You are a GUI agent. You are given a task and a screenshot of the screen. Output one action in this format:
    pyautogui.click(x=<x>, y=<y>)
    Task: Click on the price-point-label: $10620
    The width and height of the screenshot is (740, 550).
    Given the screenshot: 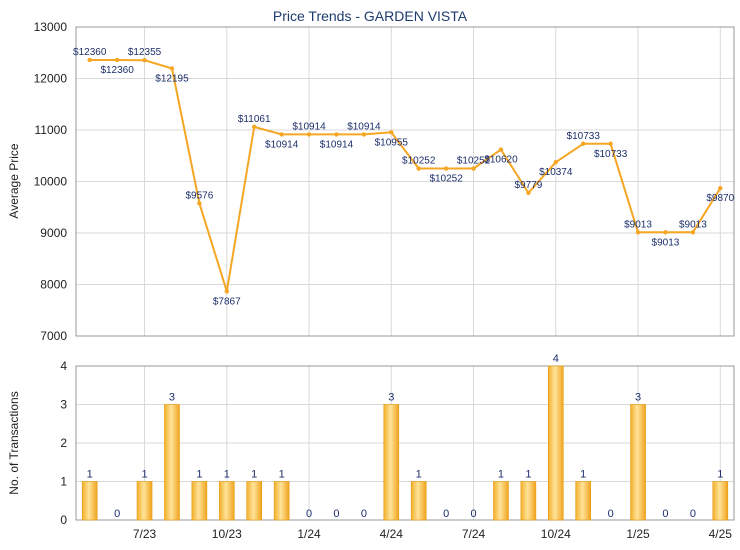 What is the action you would take?
    pyautogui.click(x=501, y=160)
    